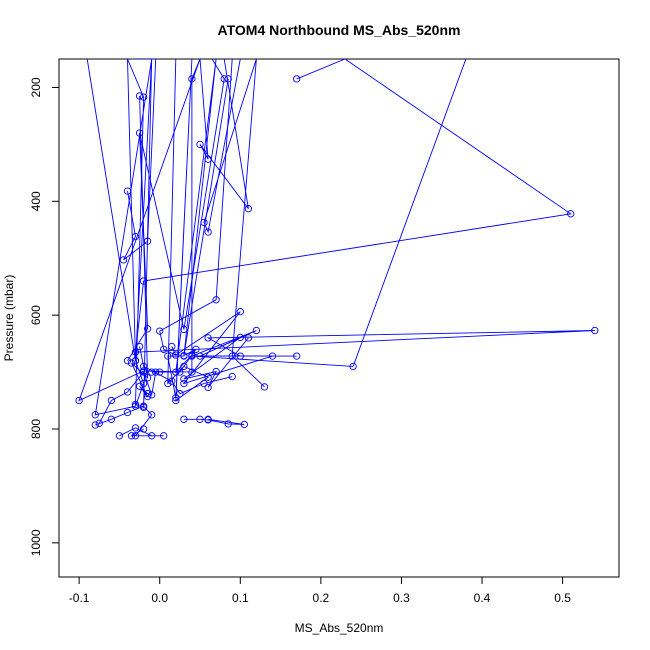 This screenshot has height=650, width=650. Describe the element at coordinates (339, 30) in the screenshot. I see `chart-title: ATOM4 Northbound MS_Abs_520nm` at that location.